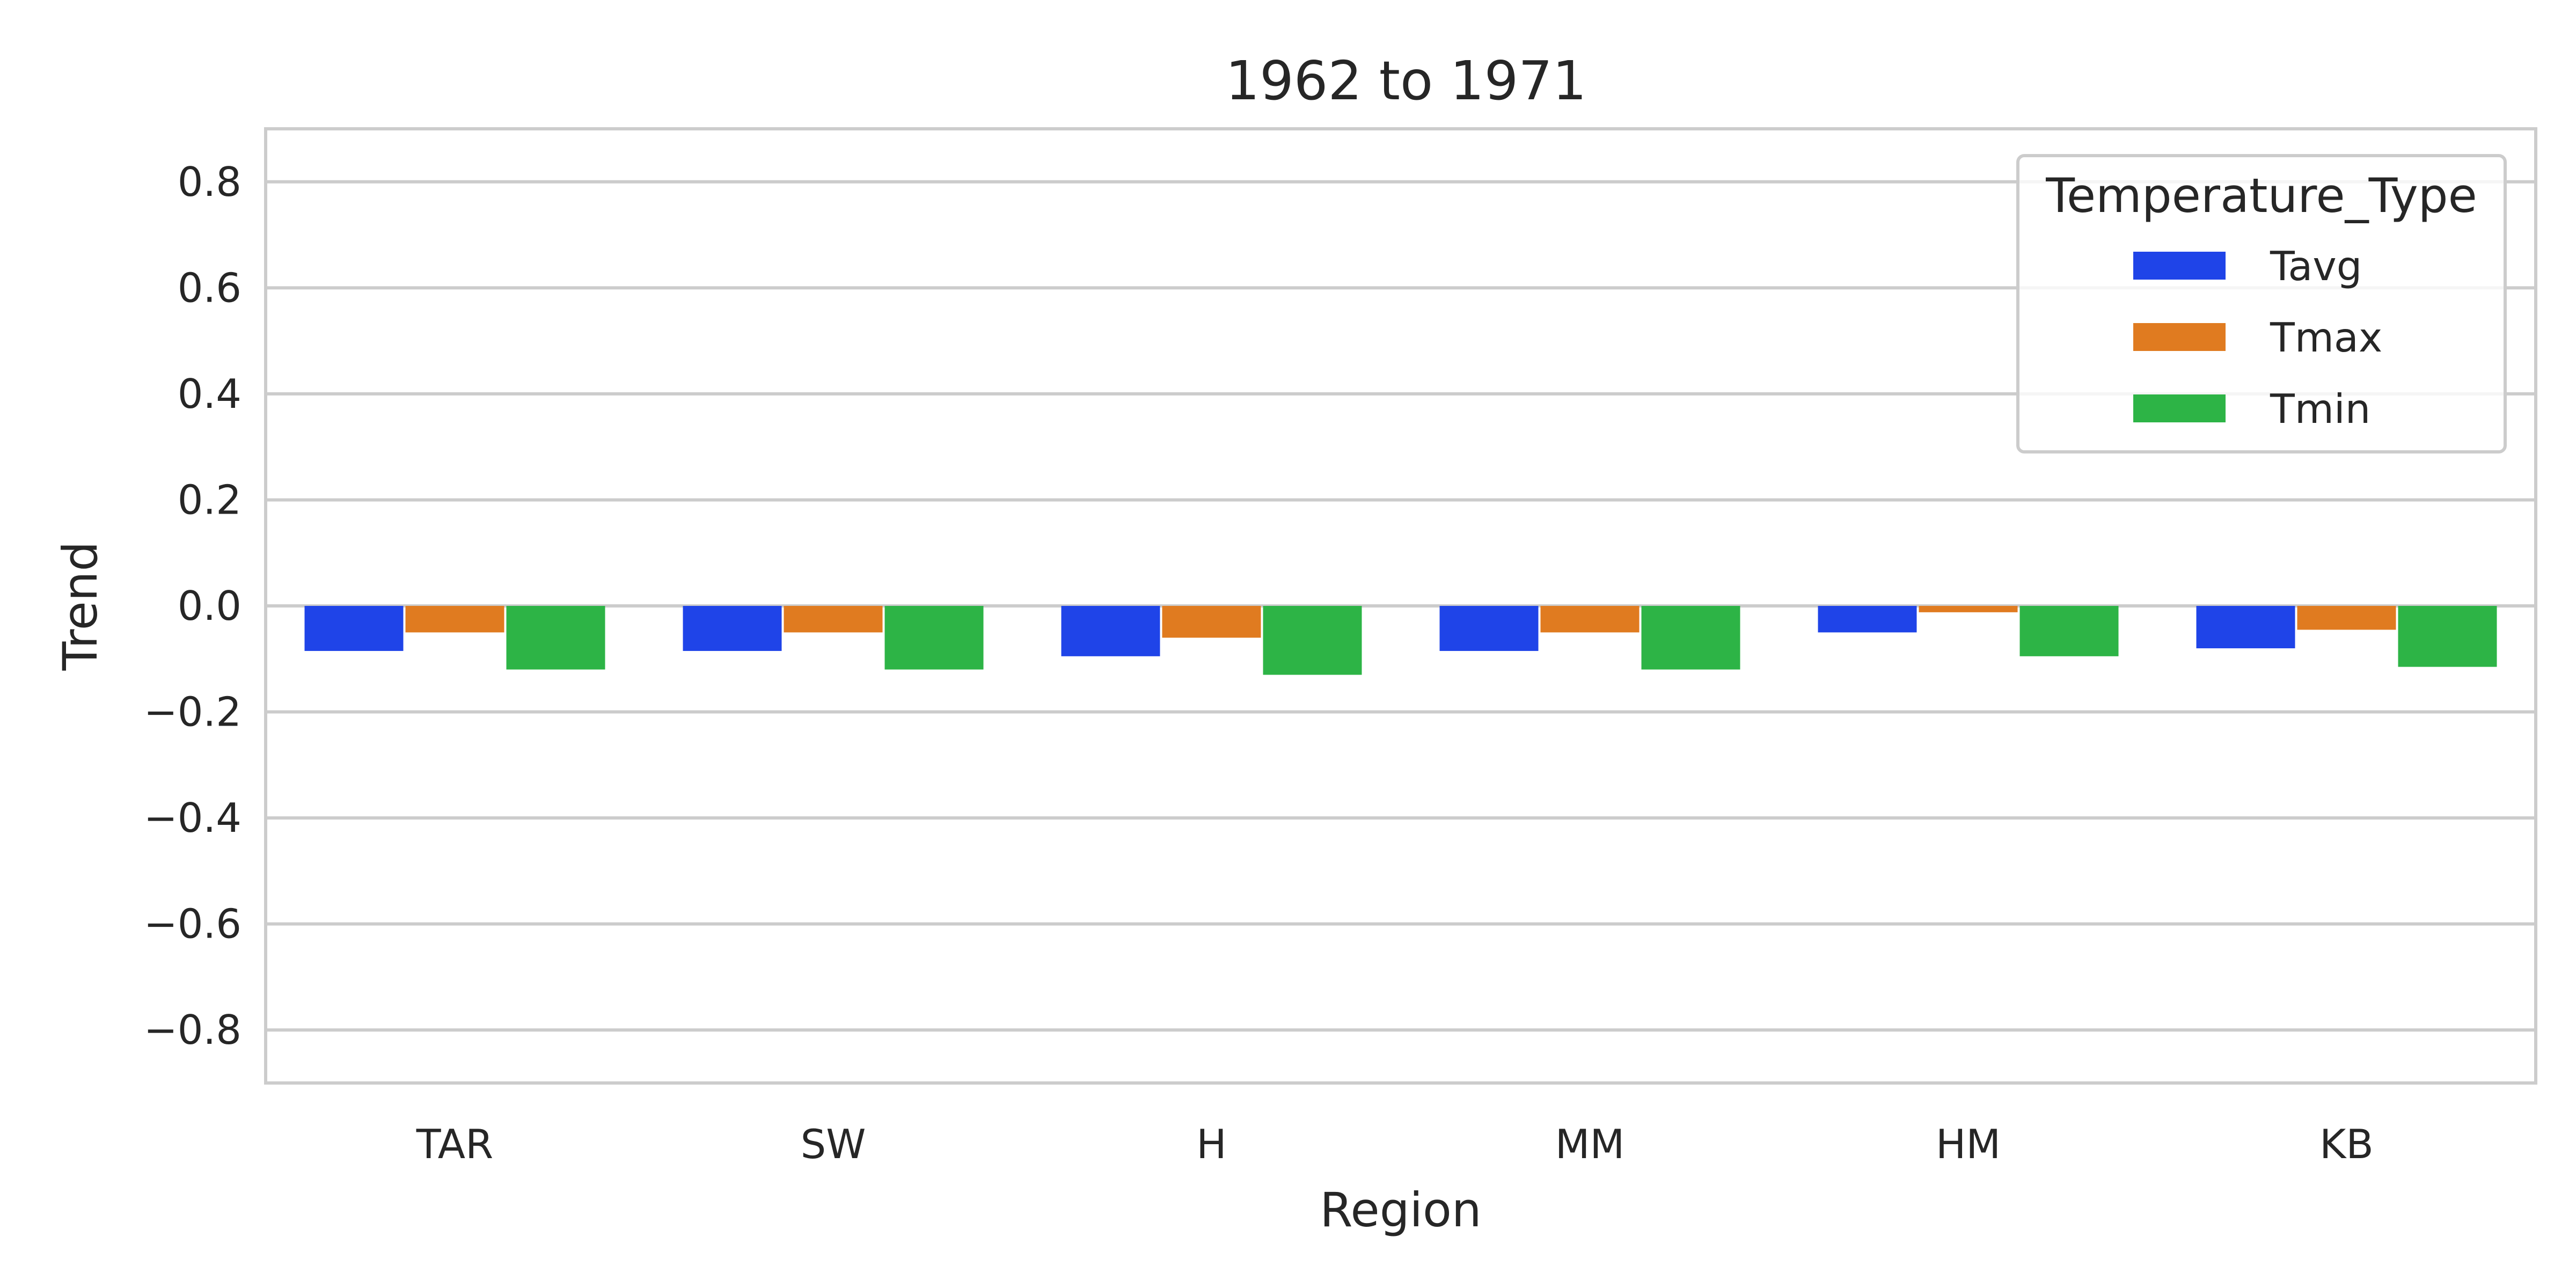 The height and width of the screenshot is (1288, 2576). I want to click on legend: Temperature_Type Tavg Tmax Tmin, so click(2261, 303).